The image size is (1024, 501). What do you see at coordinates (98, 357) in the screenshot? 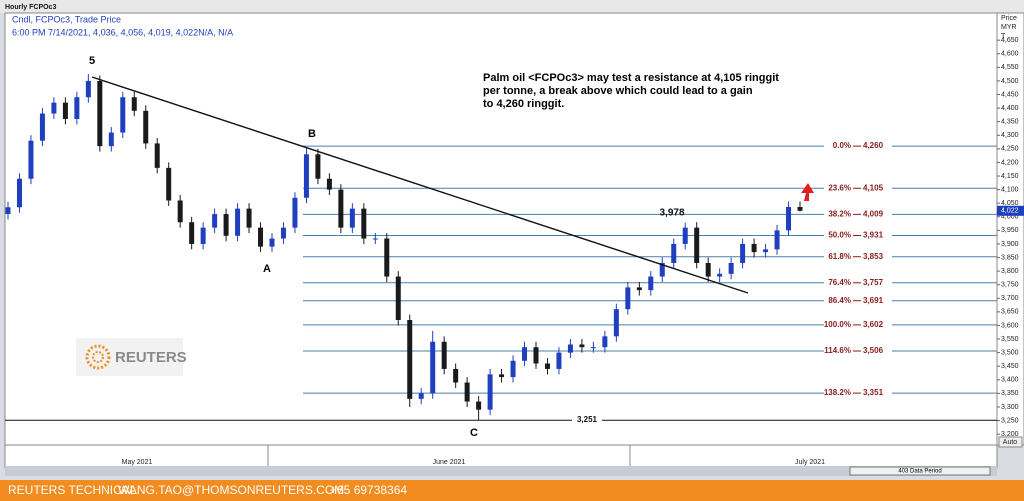
I see `logo-mark` at bounding box center [98, 357].